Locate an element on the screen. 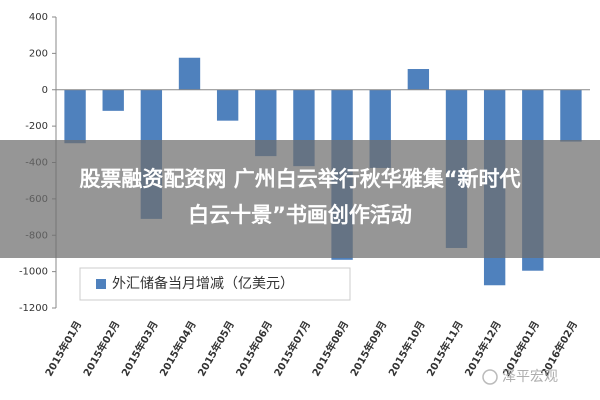  legend-label: 外汇储备当月增减（亿美元） is located at coordinates (203, 283).